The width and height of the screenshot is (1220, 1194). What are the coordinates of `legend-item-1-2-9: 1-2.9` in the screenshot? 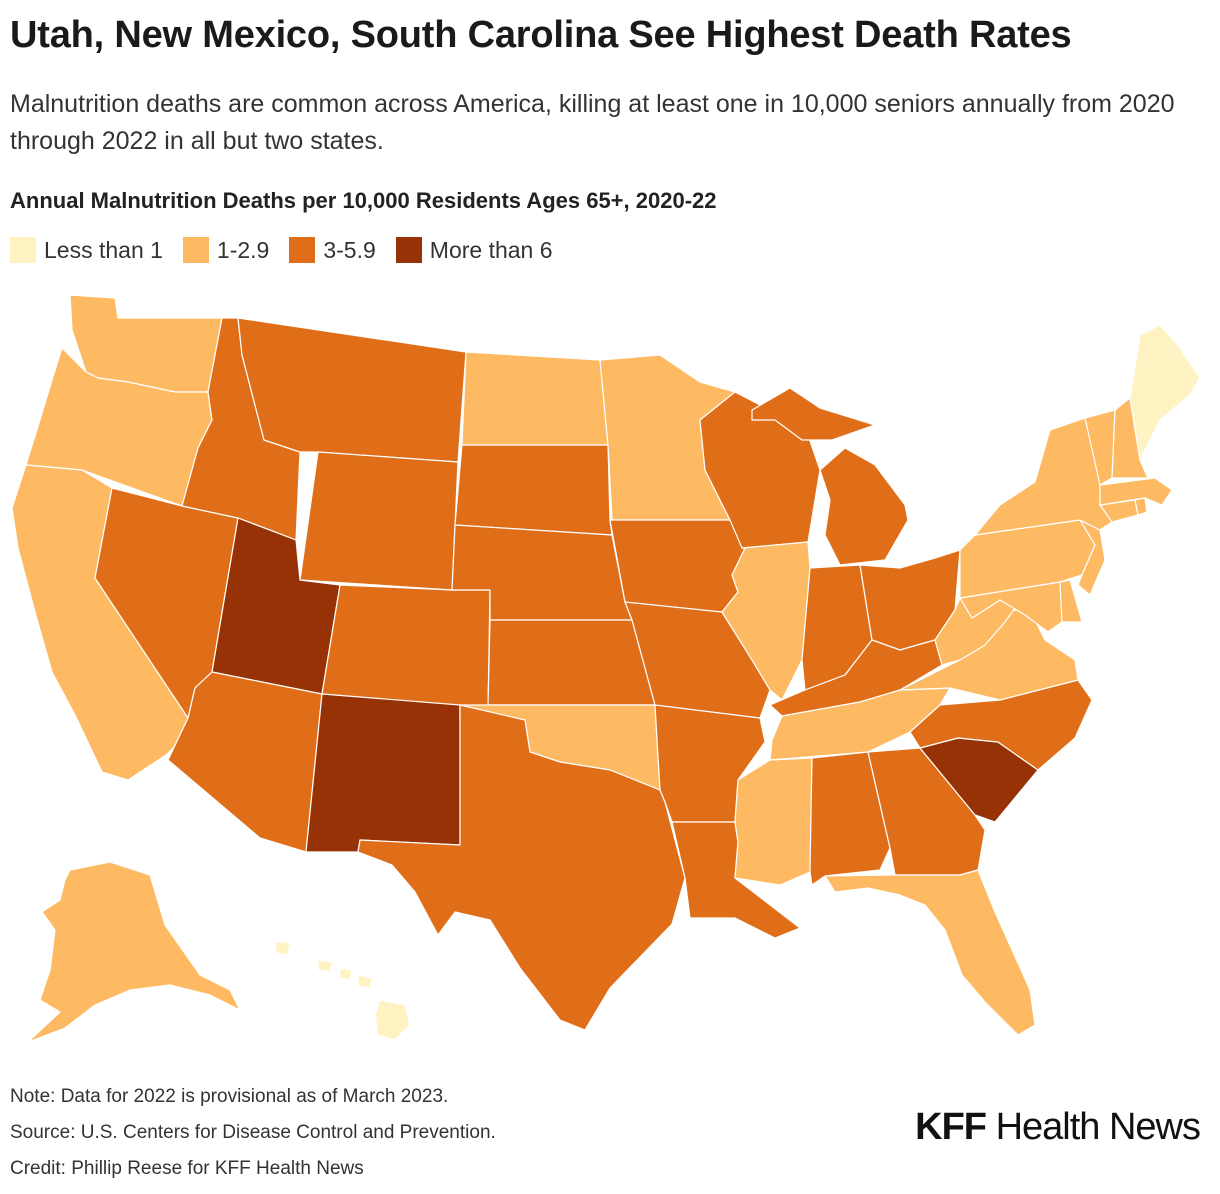 It's located at (226, 250).